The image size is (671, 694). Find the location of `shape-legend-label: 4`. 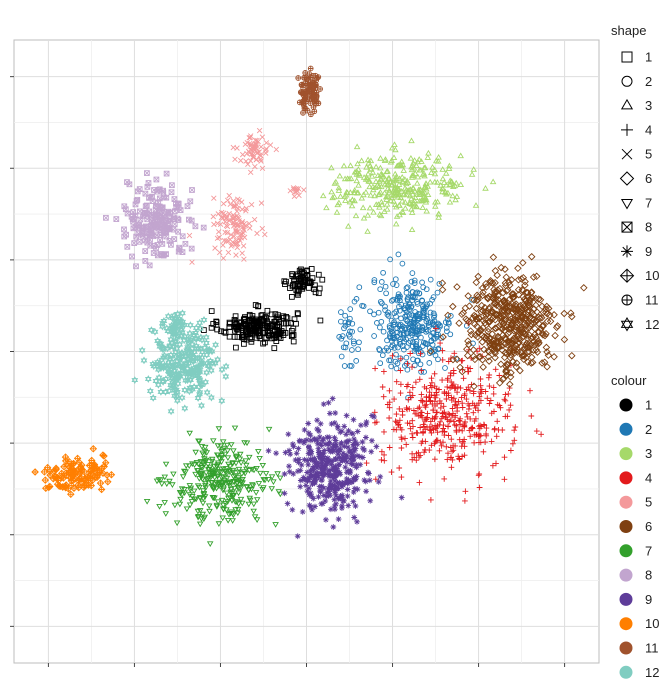

shape-legend-label: 4 is located at coordinates (648, 129).